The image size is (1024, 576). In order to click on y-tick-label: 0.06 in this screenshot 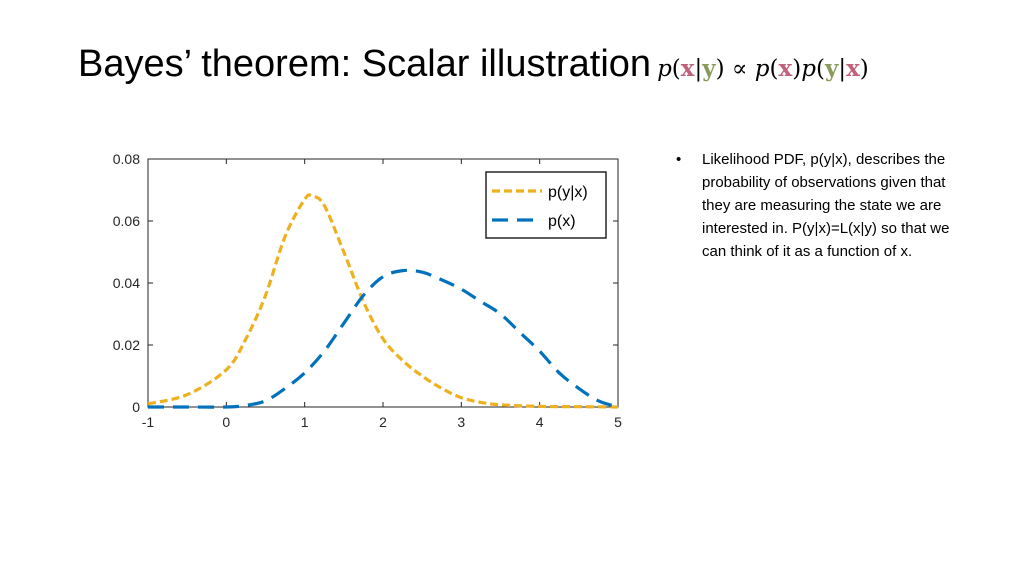, I will do `click(126, 221)`.